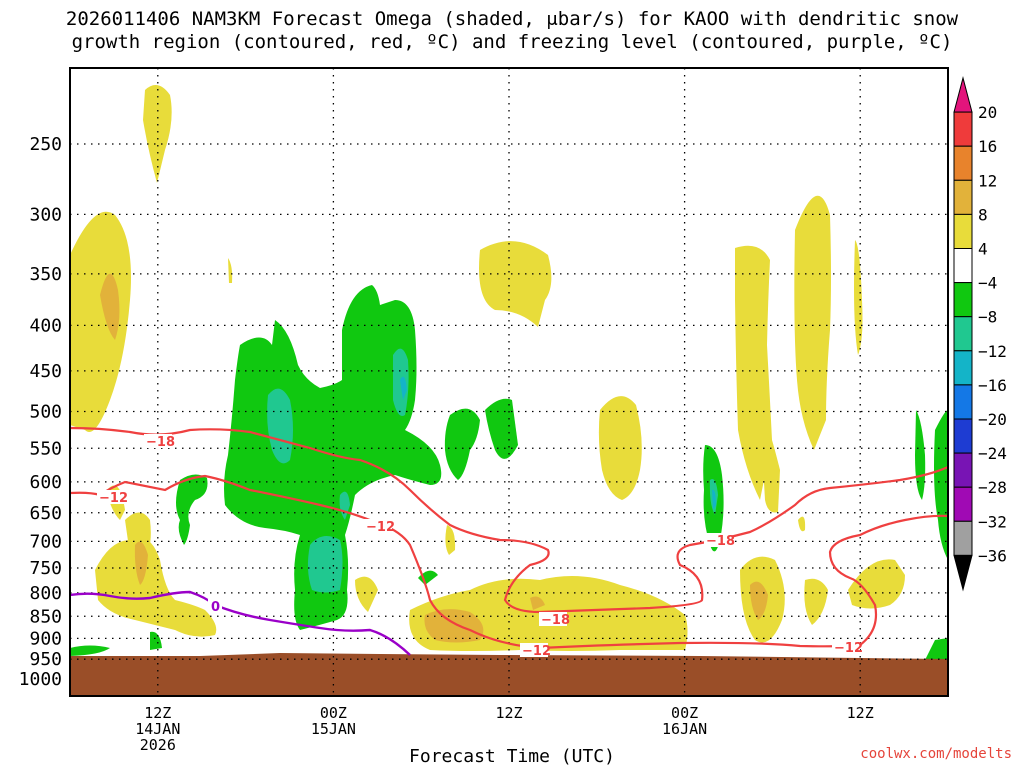 Image resolution: width=1024 pixels, height=768 pixels. I want to click on colorbar-label: 16, so click(987, 146).